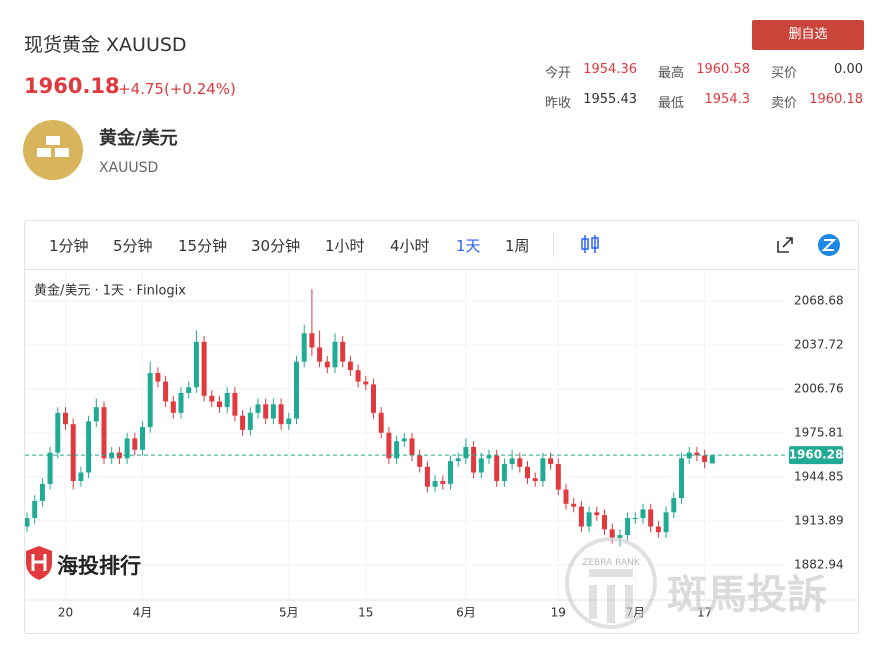 The width and height of the screenshot is (889, 648). Describe the element at coordinates (819, 301) in the screenshot. I see `y-tick-label: 2068.68` at that location.